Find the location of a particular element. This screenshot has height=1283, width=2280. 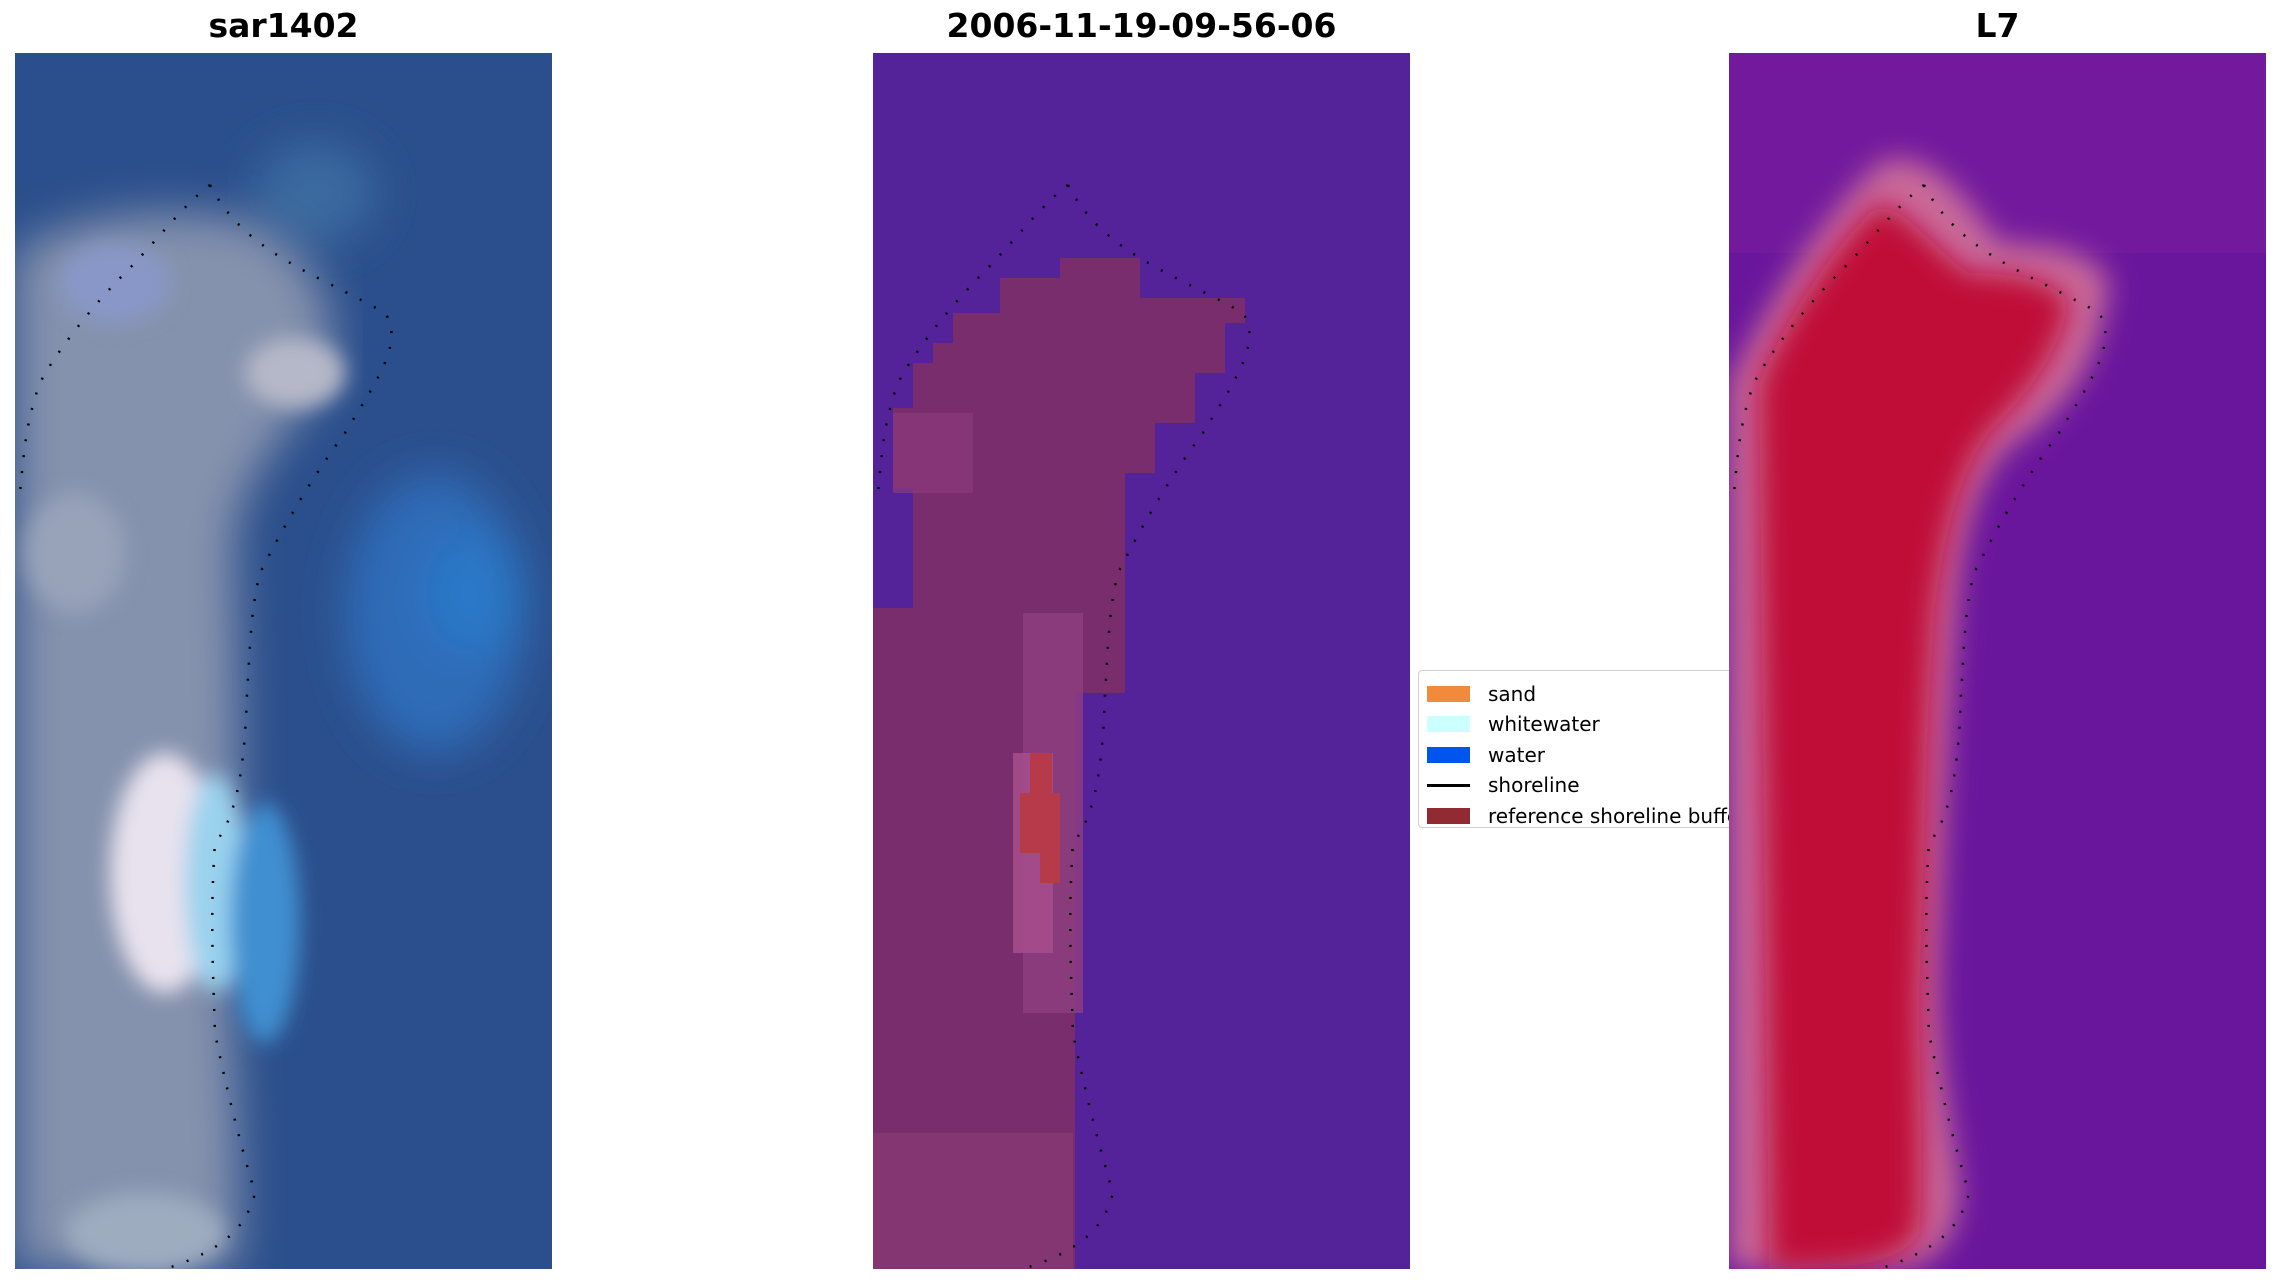

legend-label-whitewater: whitewater is located at coordinates (1544, 724).